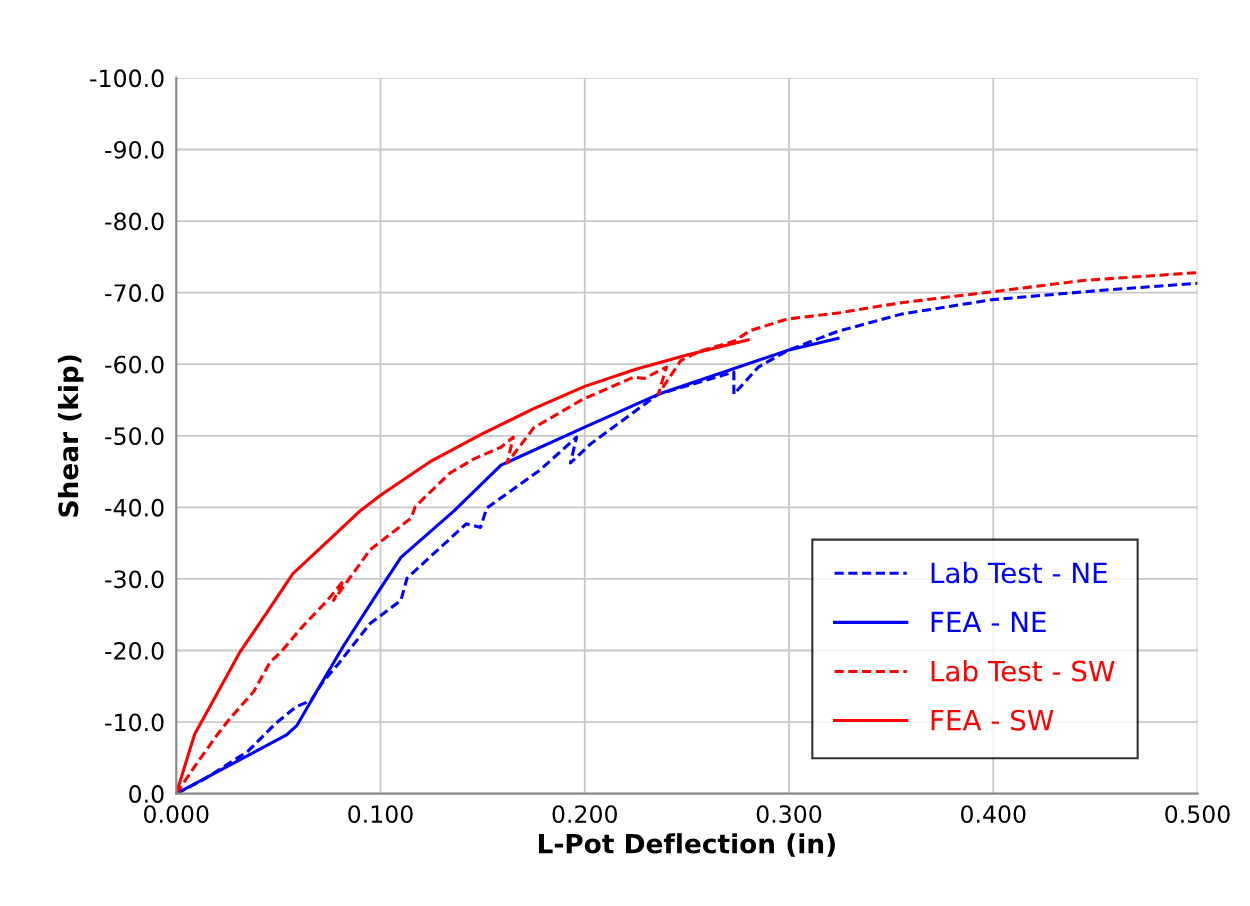 Image resolution: width=1250 pixels, height=906 pixels. Describe the element at coordinates (134, 436) in the screenshot. I see `y-tick-label: -50.0` at that location.